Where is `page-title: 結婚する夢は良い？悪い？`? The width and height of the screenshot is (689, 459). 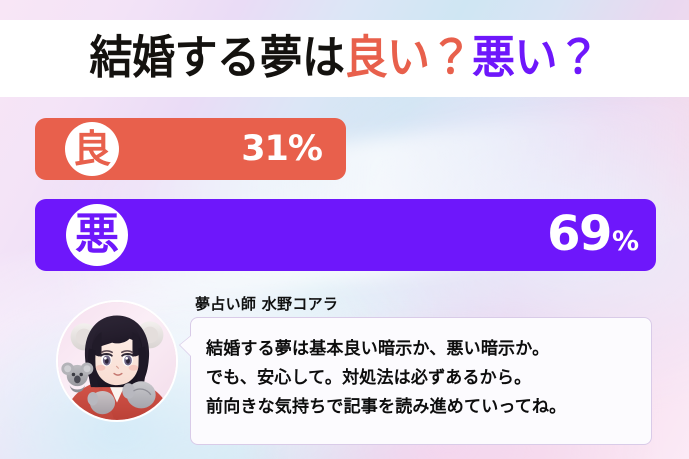
page-title: 結婚する夢は良い？悪い？ is located at coordinates (345, 58).